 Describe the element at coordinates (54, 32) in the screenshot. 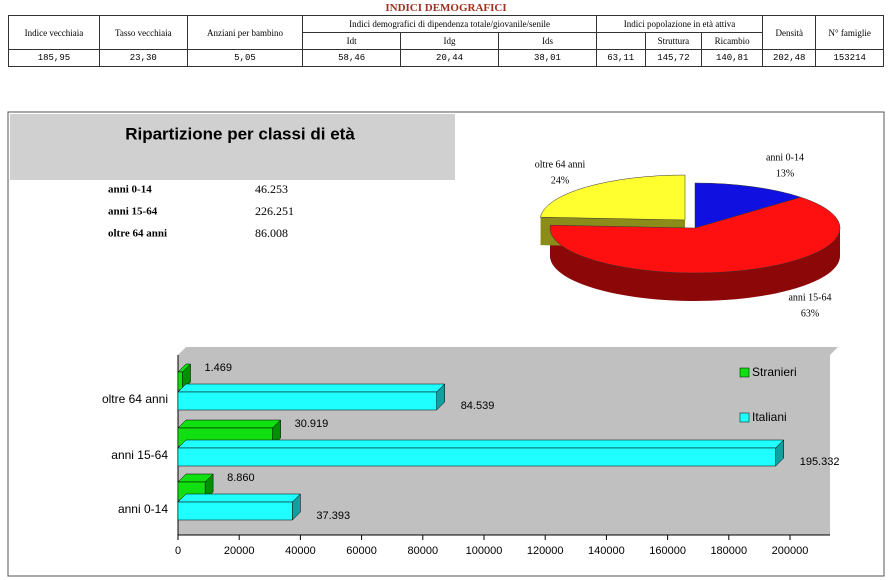

I see `header: Indice vecchiaia` at that location.